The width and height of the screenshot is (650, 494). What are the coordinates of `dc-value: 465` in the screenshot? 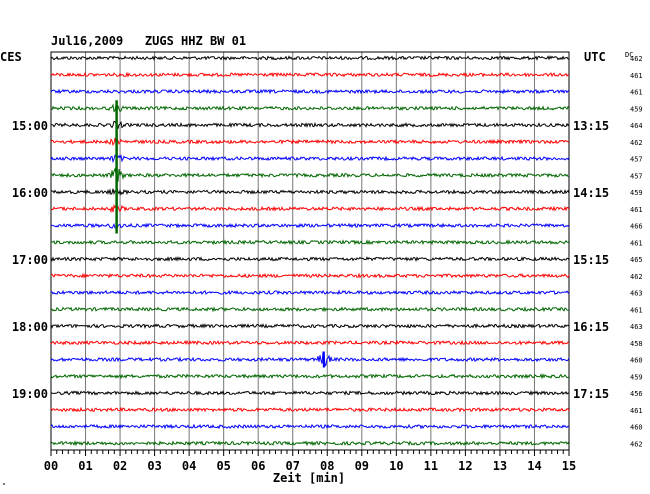 It's located at (636, 260).